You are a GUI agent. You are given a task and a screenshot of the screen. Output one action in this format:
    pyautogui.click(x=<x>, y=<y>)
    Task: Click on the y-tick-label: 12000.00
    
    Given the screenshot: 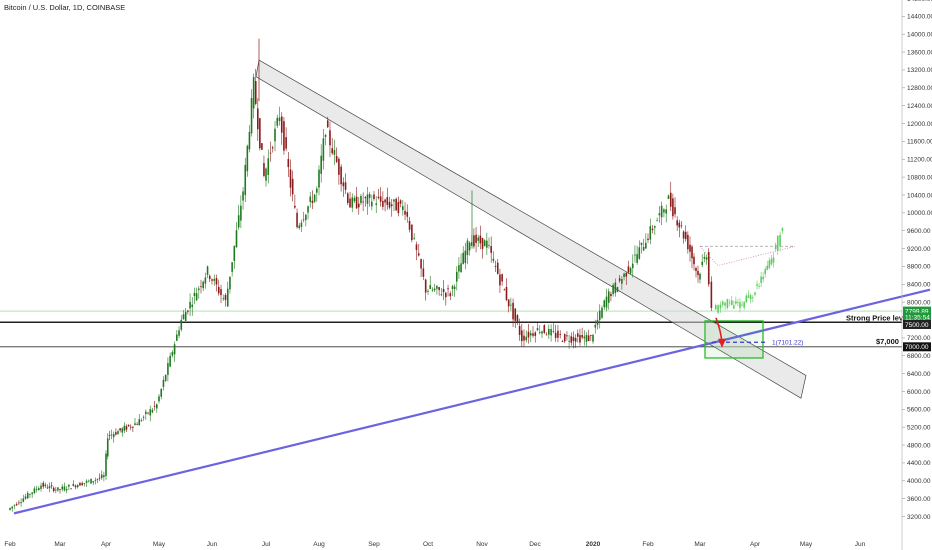 What is the action you would take?
    pyautogui.click(x=919, y=124)
    